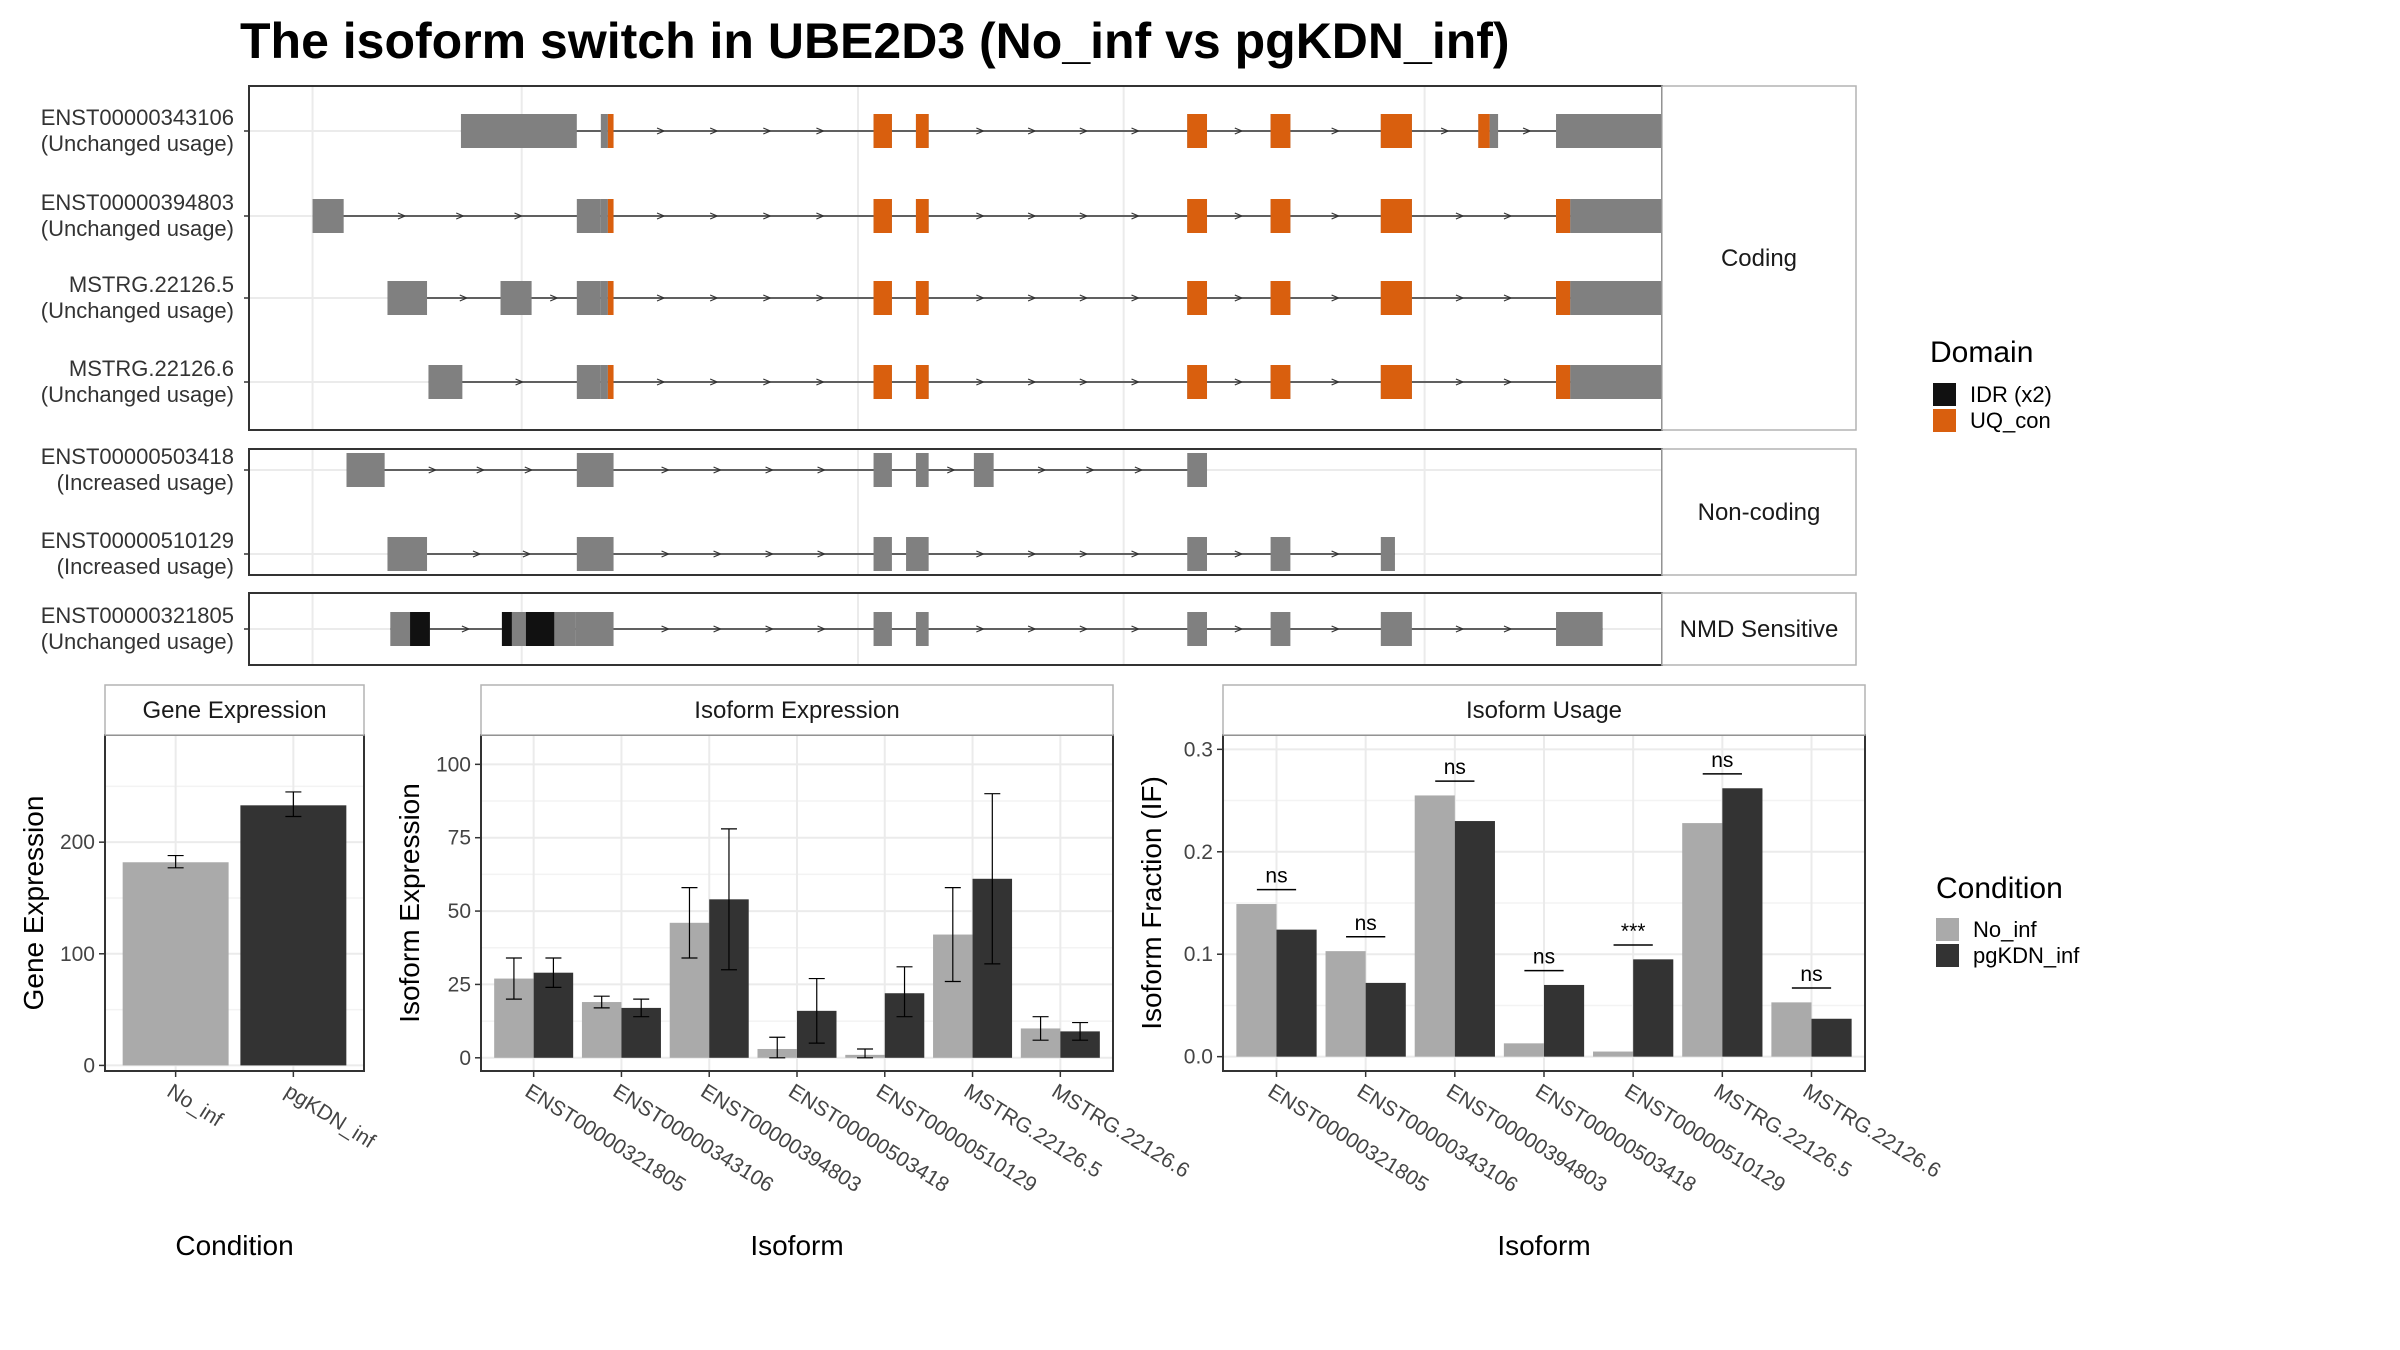 The width and height of the screenshot is (2400, 1350). I want to click on transcript-usage-label: (Increased usage), so click(145, 482).